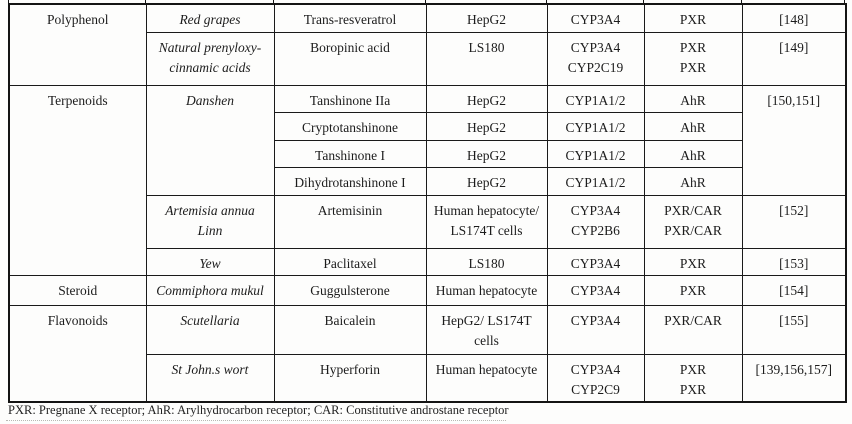 The image size is (852, 424). Describe the element at coordinates (794, 378) in the screenshot. I see `cell-reference: [139,156,157]` at that location.